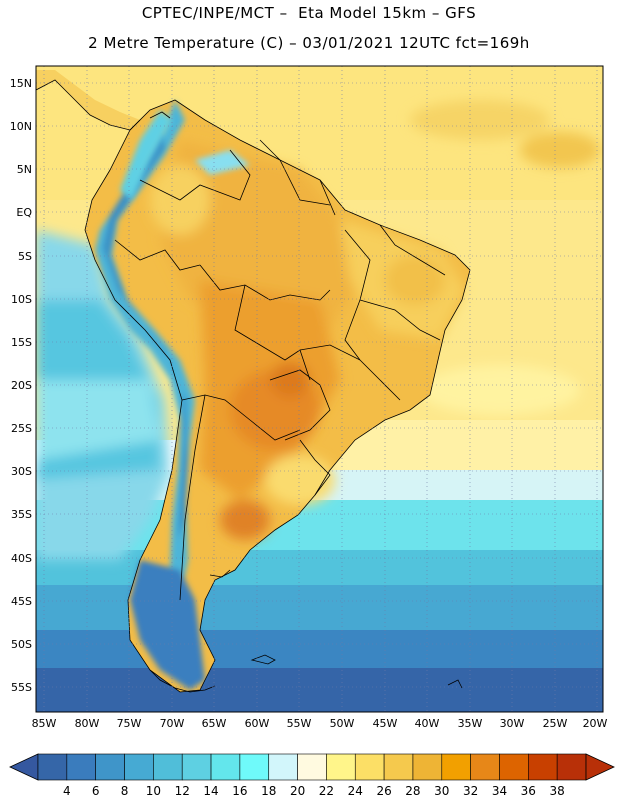  I want to click on colorbar: 4 6 8 10 12 14 16 18 20 22 24 26 28 30 32 34 36 38, so click(312, 775).